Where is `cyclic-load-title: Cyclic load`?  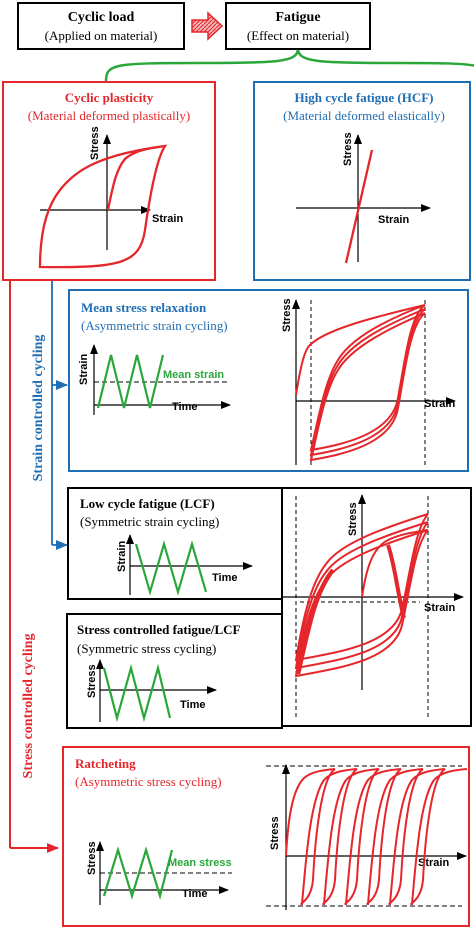
cyclic-load-title: Cyclic load is located at coordinates (101, 17).